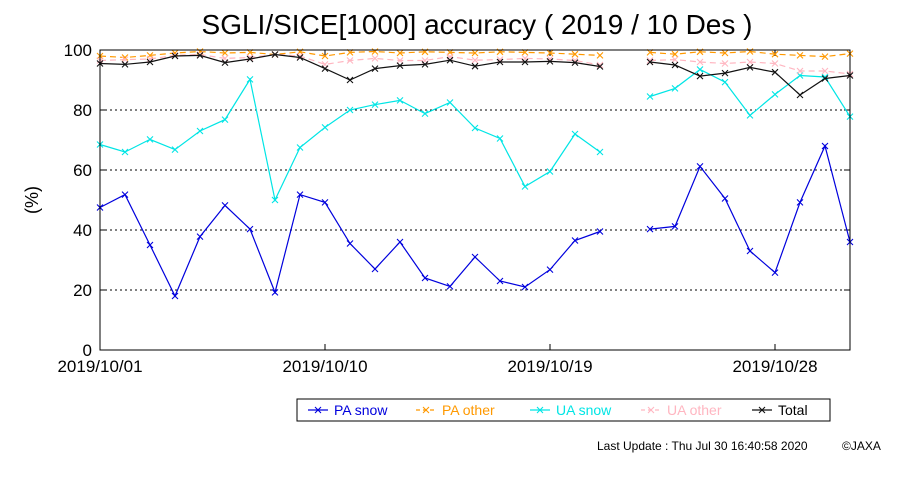 The height and width of the screenshot is (480, 900). Describe the element at coordinates (87, 350) in the screenshot. I see `y-tick-label: 0` at that location.